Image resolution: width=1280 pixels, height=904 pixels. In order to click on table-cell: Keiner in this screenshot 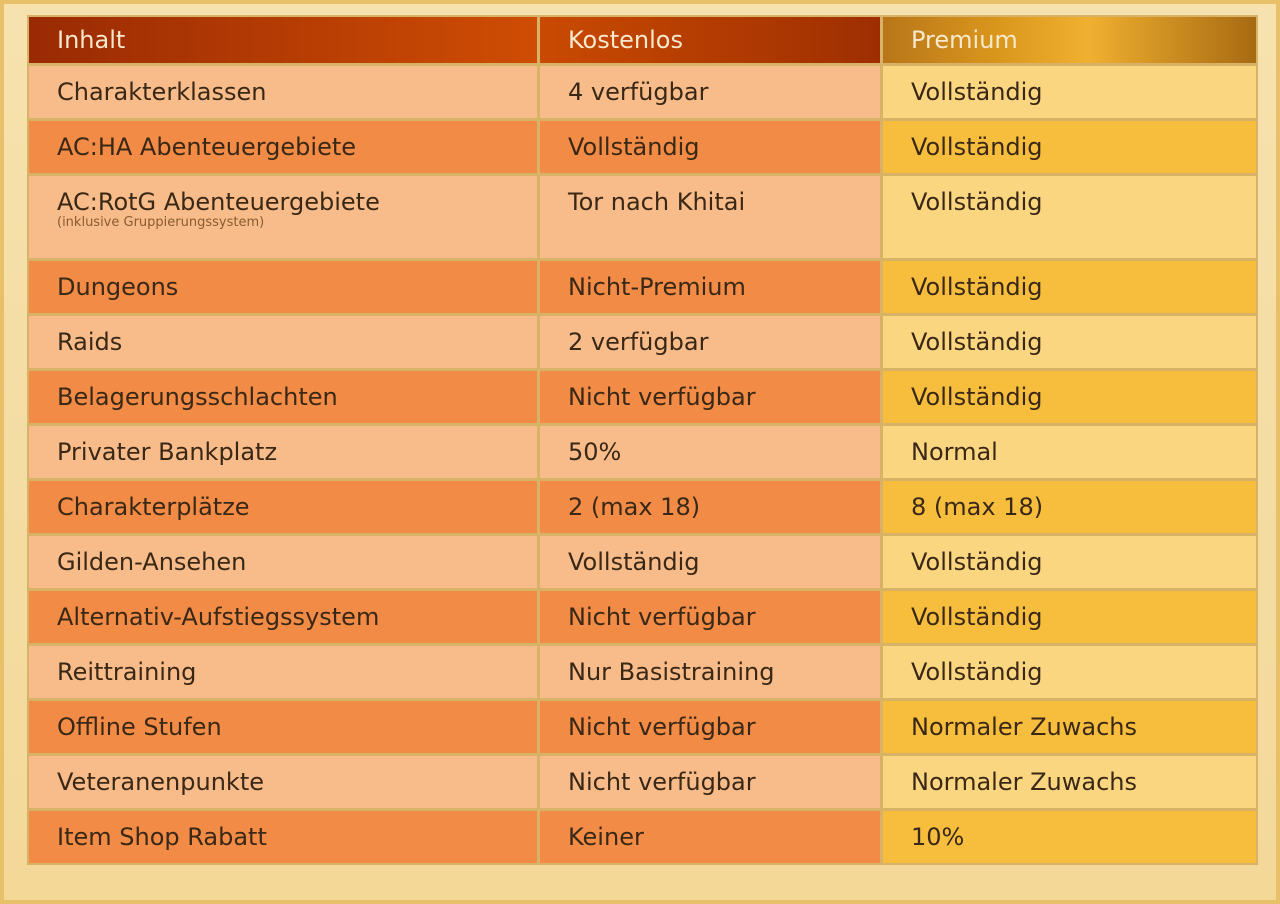, I will do `click(710, 837)`.